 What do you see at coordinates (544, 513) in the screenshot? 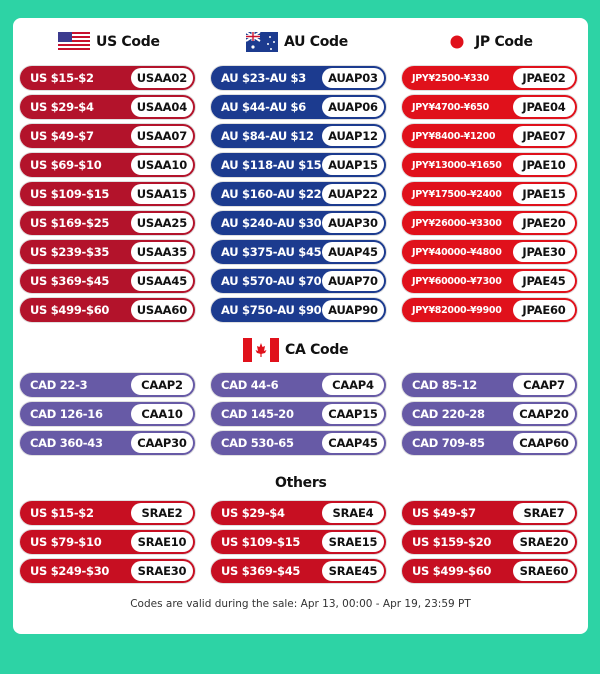
I see `promo-code: SRAE7` at bounding box center [544, 513].